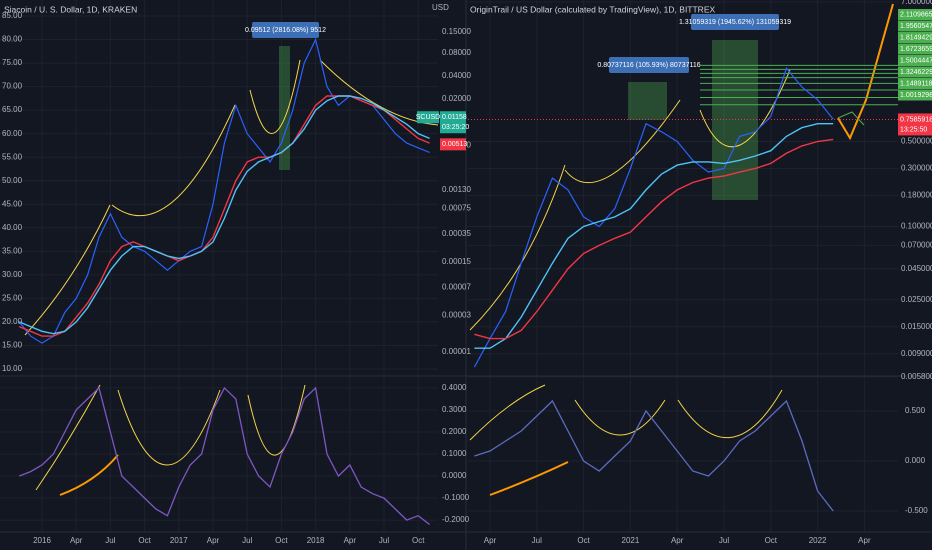 The height and width of the screenshot is (550, 932). What do you see at coordinates (916, 119) in the screenshot?
I see `last-price: 0.75859189` at bounding box center [916, 119].